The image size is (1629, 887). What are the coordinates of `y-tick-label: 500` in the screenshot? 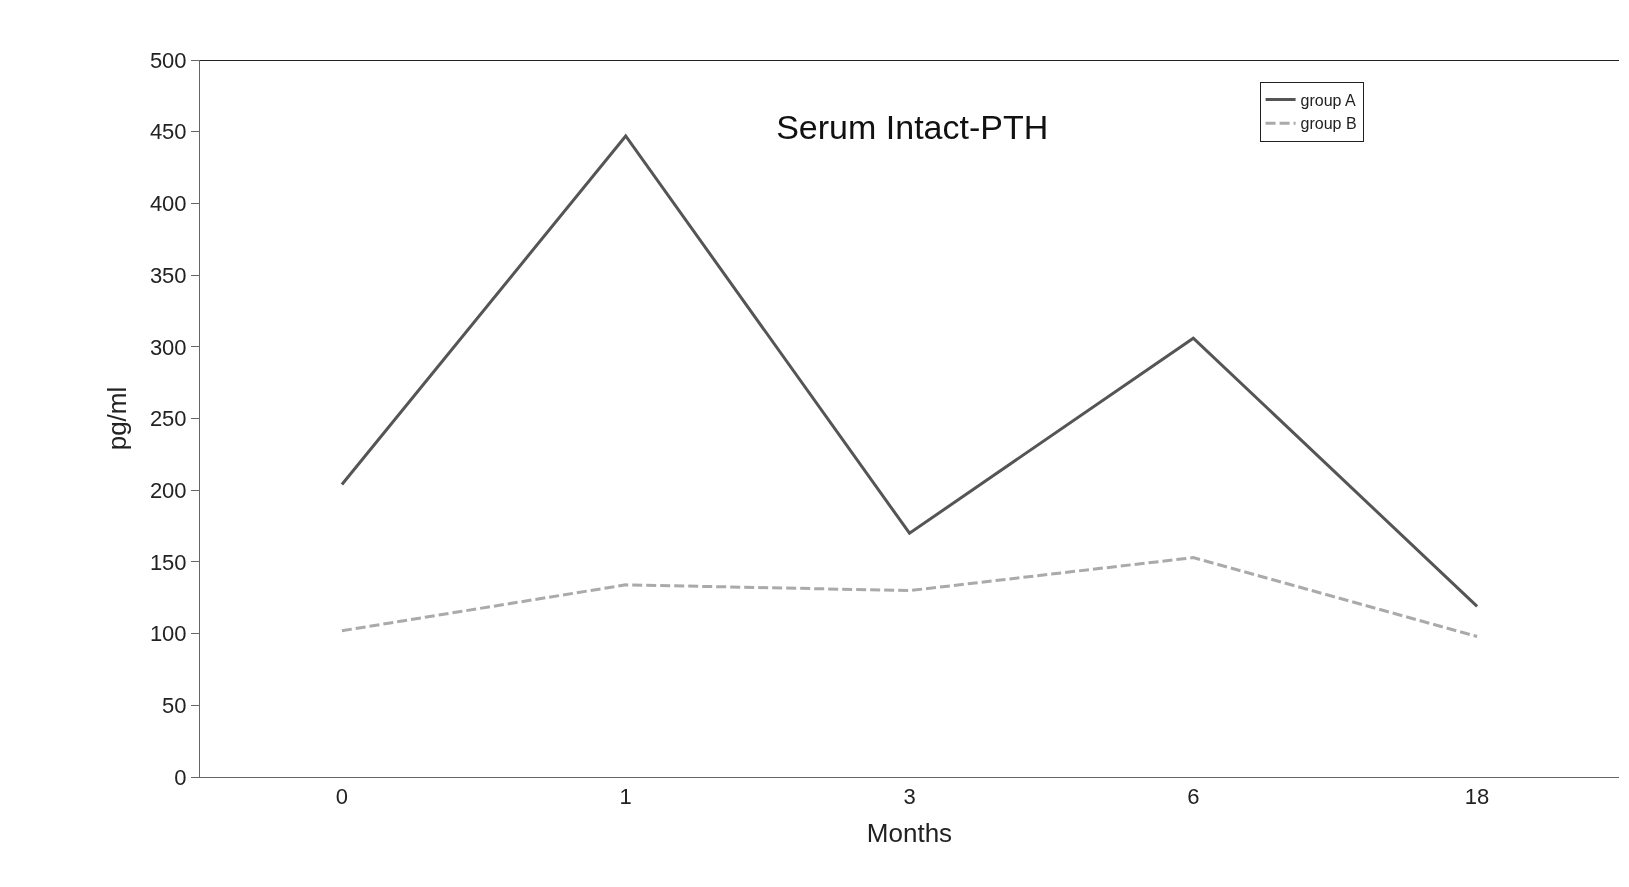 It's located at (168, 60).